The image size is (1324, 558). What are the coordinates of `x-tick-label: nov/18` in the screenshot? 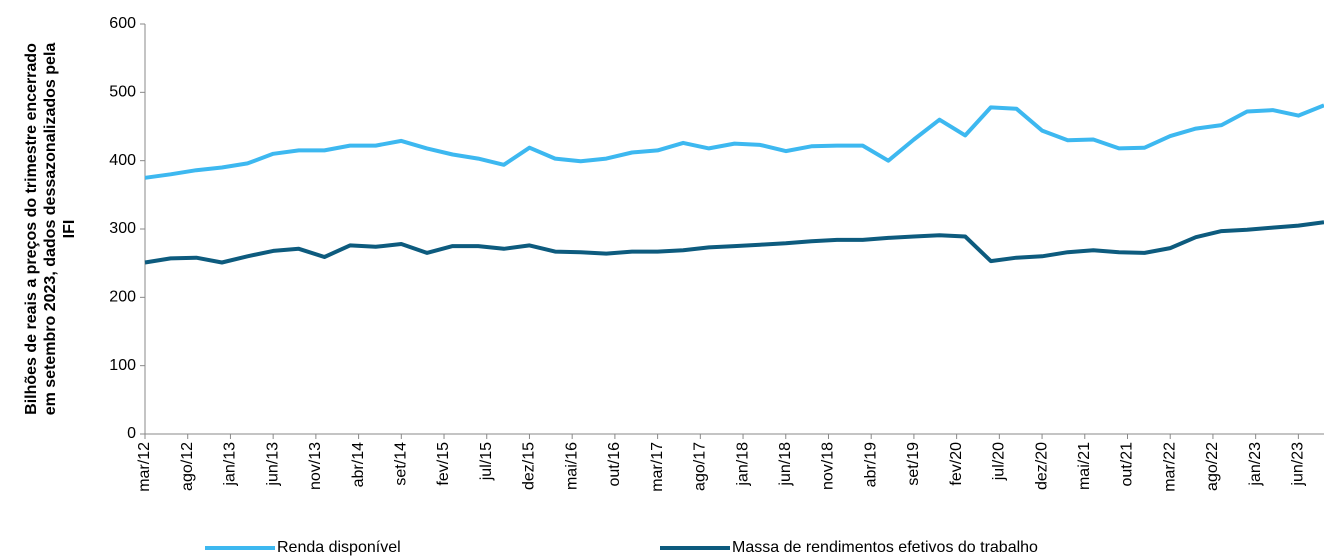 It's located at (828, 466).